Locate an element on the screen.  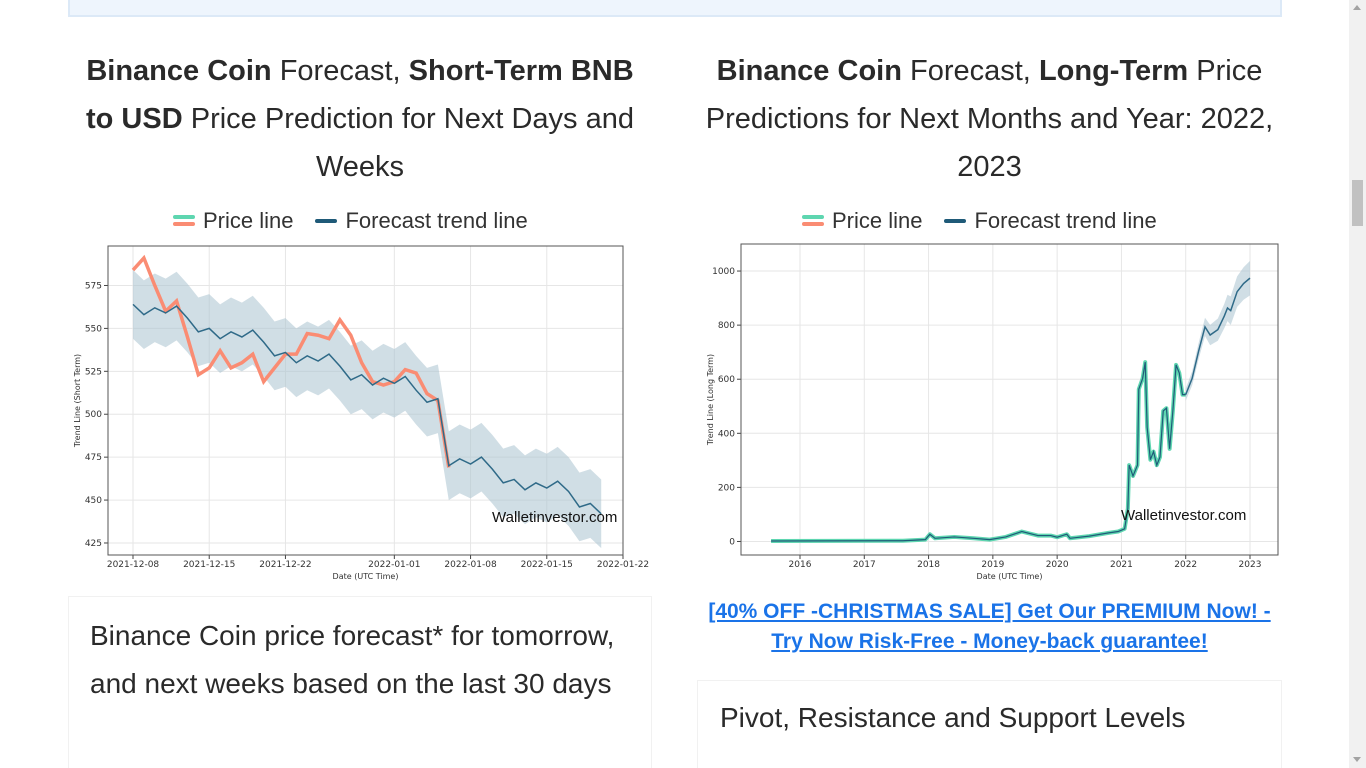
x-tick-label: 2021-12-08 is located at coordinates (133, 565).